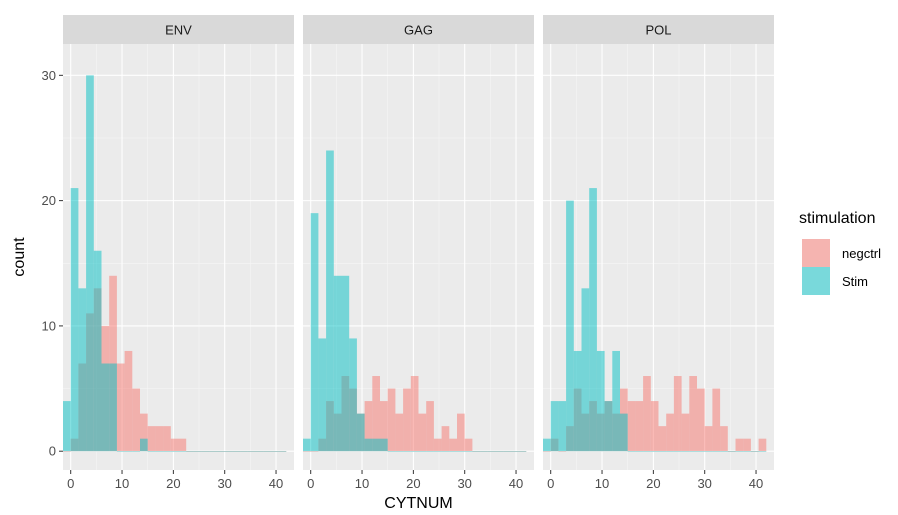 The image size is (898, 515). Describe the element at coordinates (19, 257) in the screenshot. I see `y-axis-title: count` at that location.